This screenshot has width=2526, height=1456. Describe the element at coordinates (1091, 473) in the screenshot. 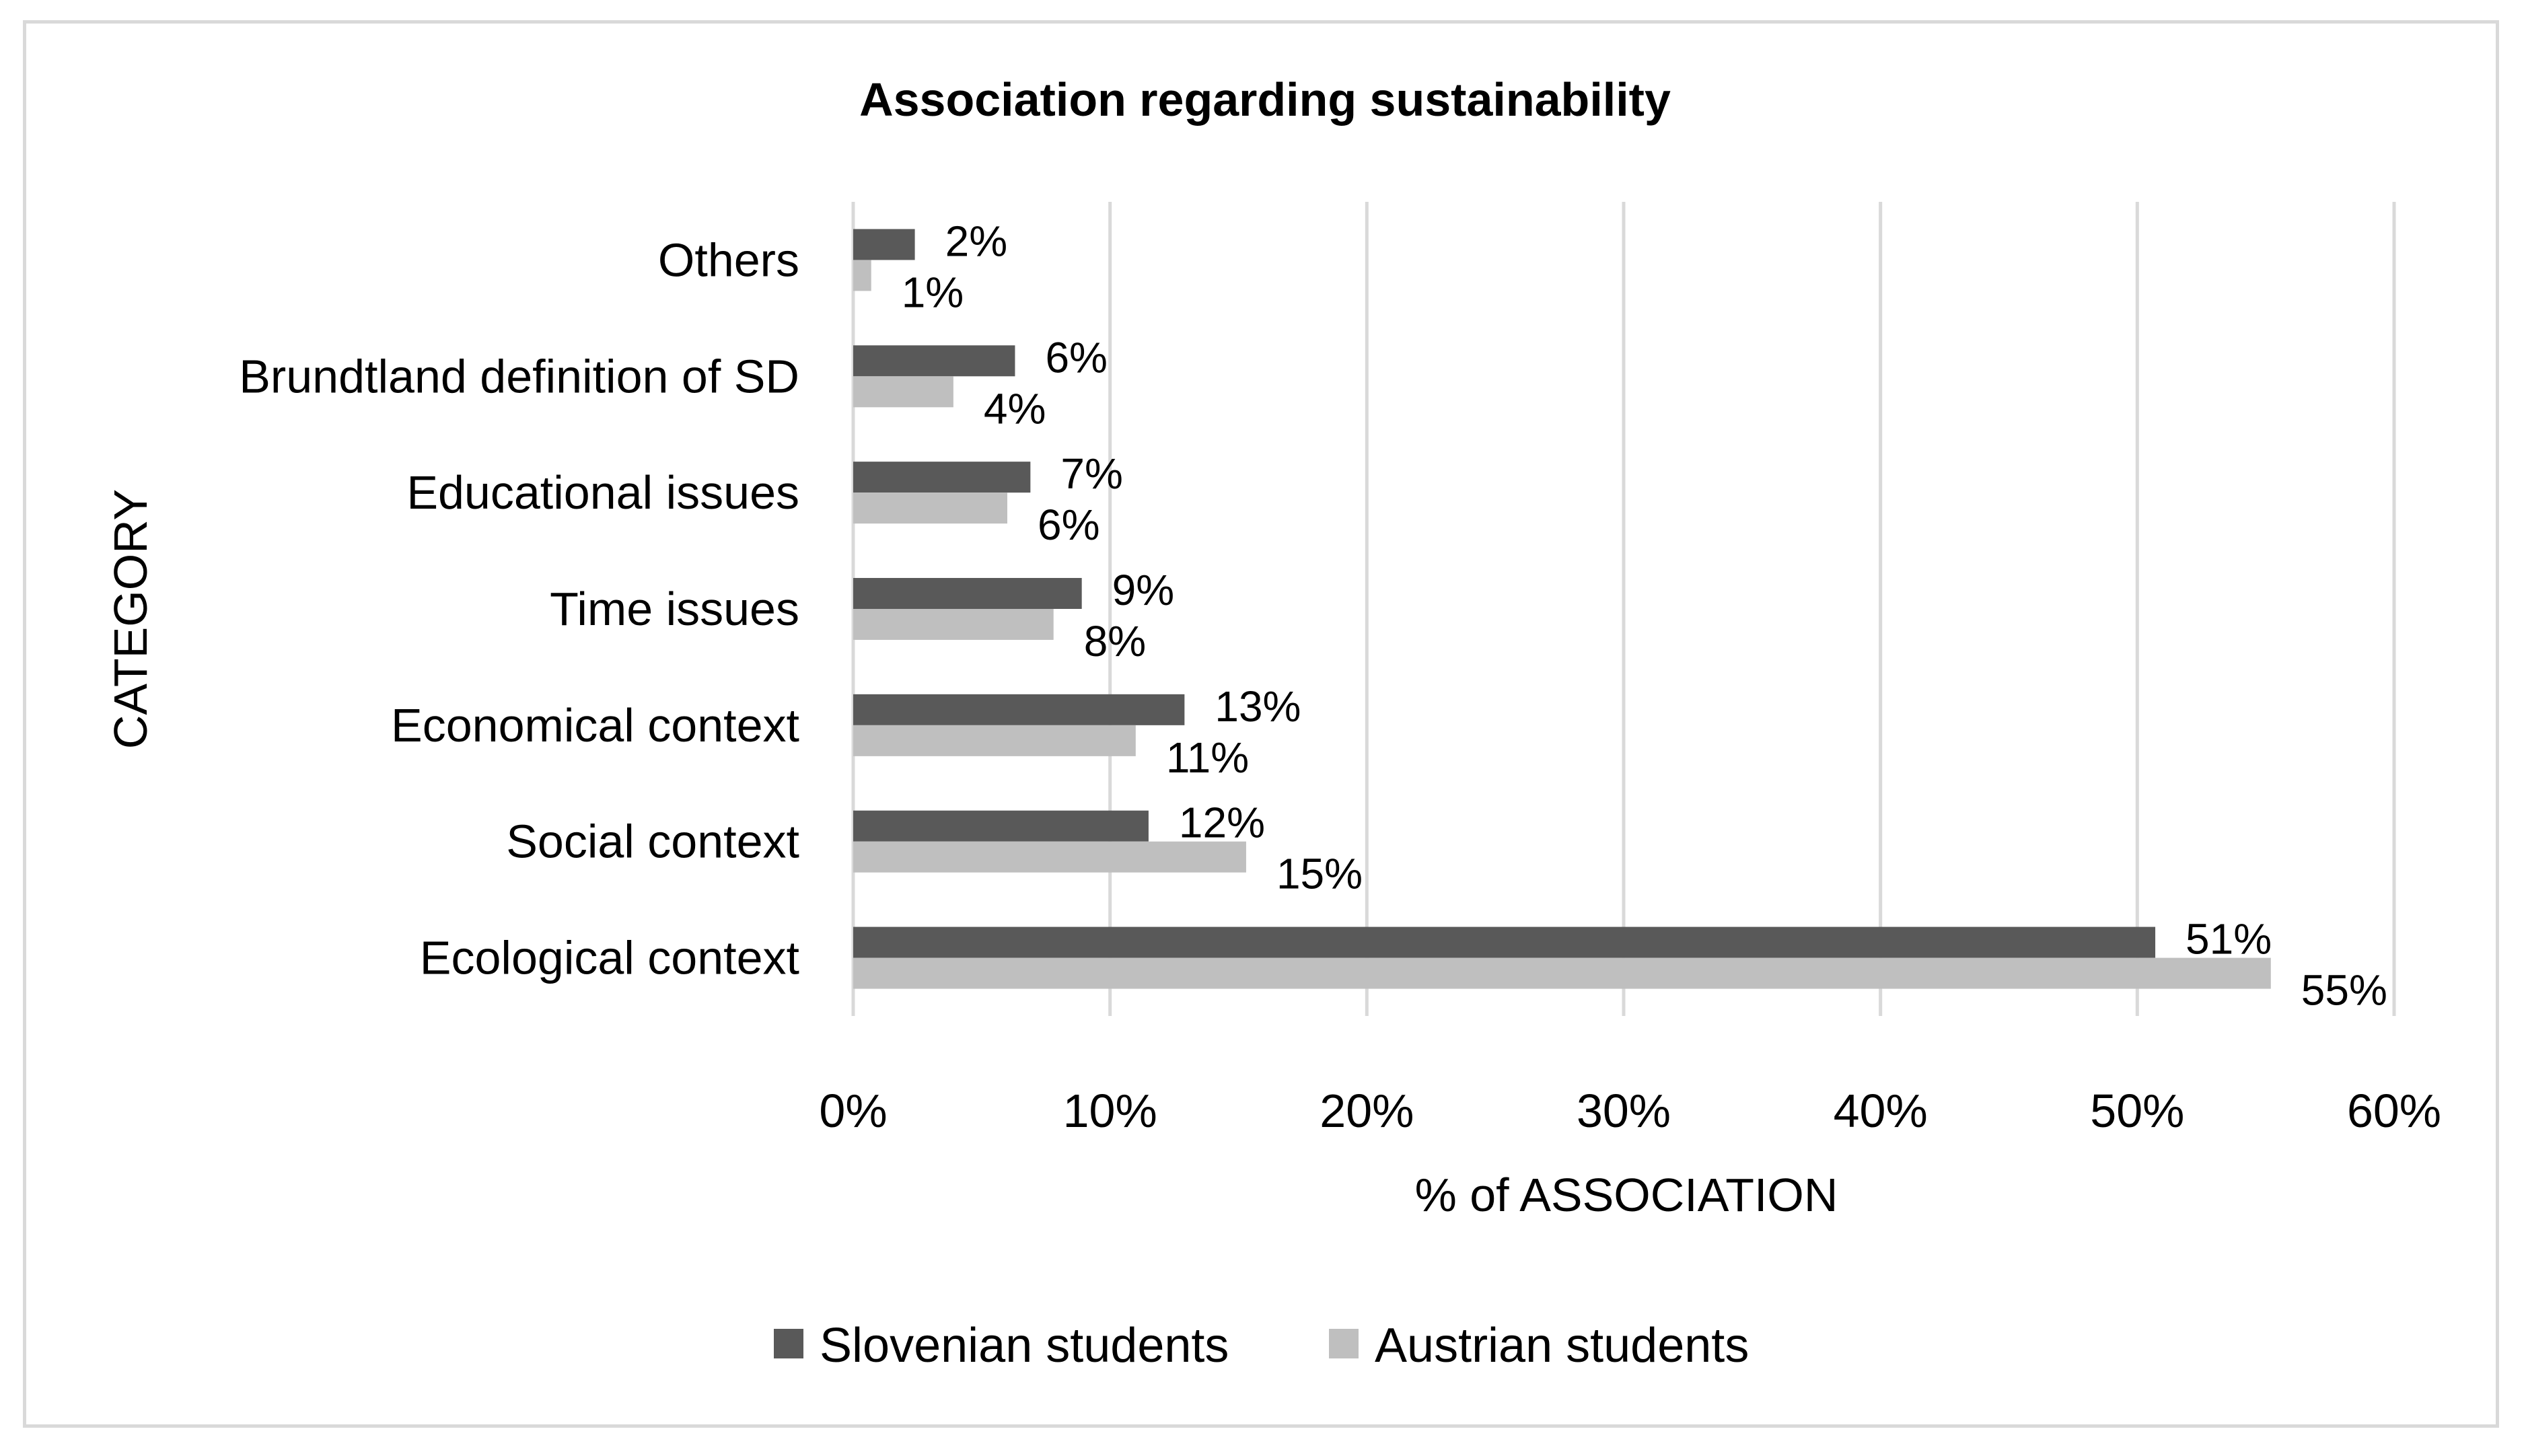

I see `data-label: 7%` at that location.